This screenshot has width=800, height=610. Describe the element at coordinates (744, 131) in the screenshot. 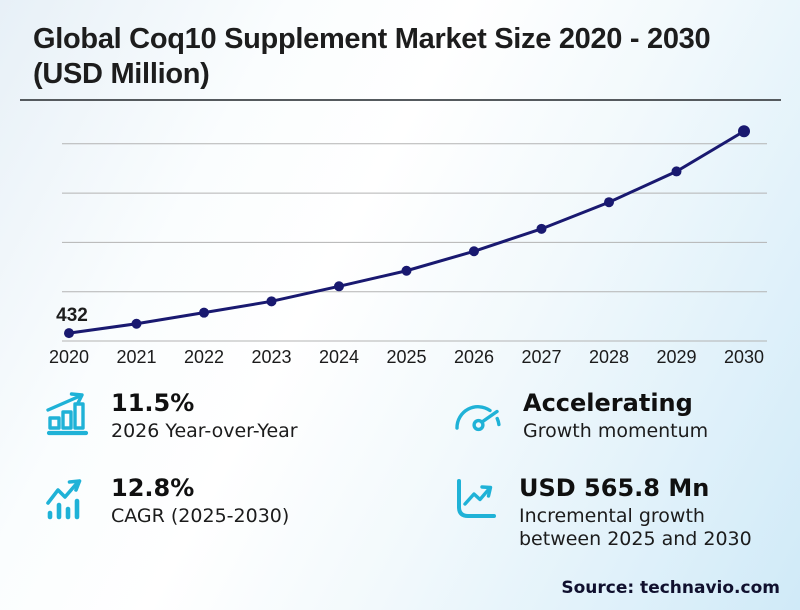

I see `data-point-2030` at that location.